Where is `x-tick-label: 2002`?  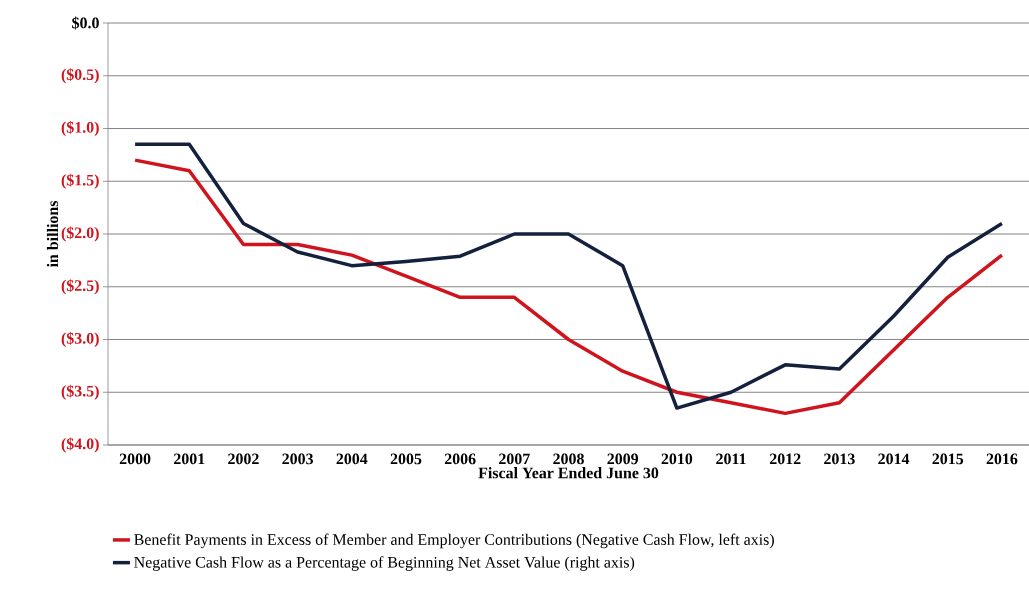
x-tick-label: 2002 is located at coordinates (243, 459).